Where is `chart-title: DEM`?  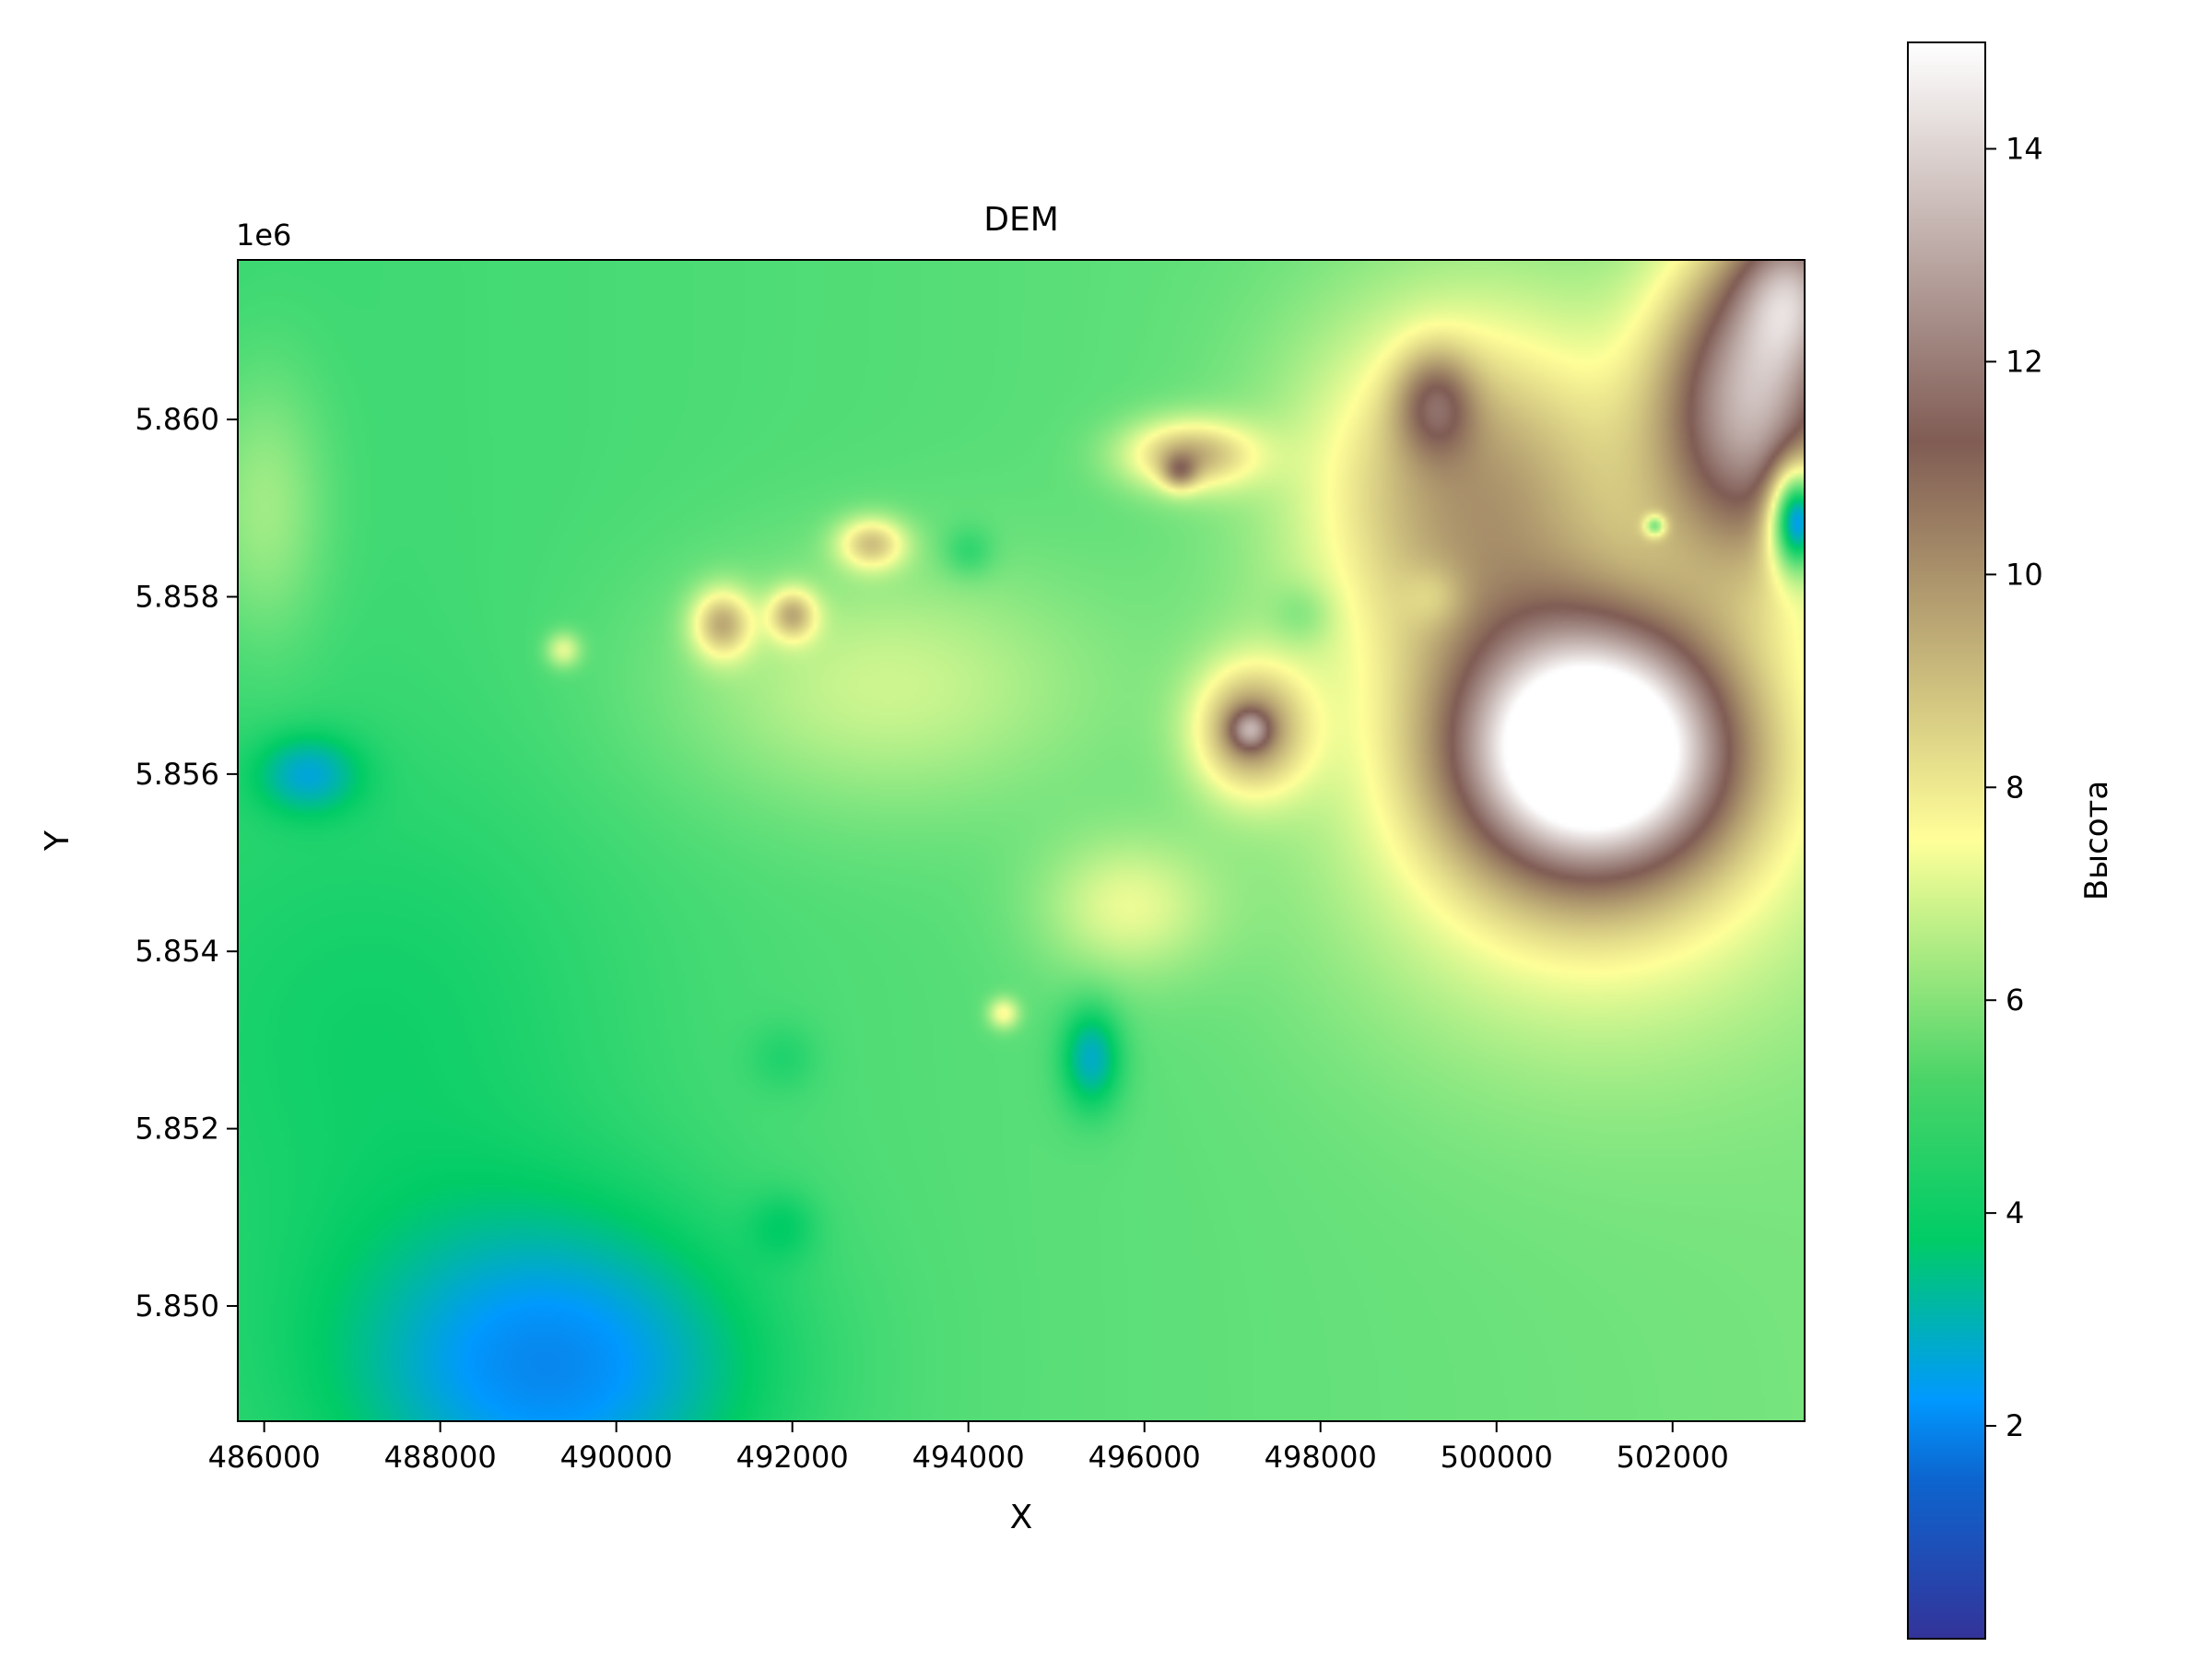
chart-title: DEM is located at coordinates (1021, 220).